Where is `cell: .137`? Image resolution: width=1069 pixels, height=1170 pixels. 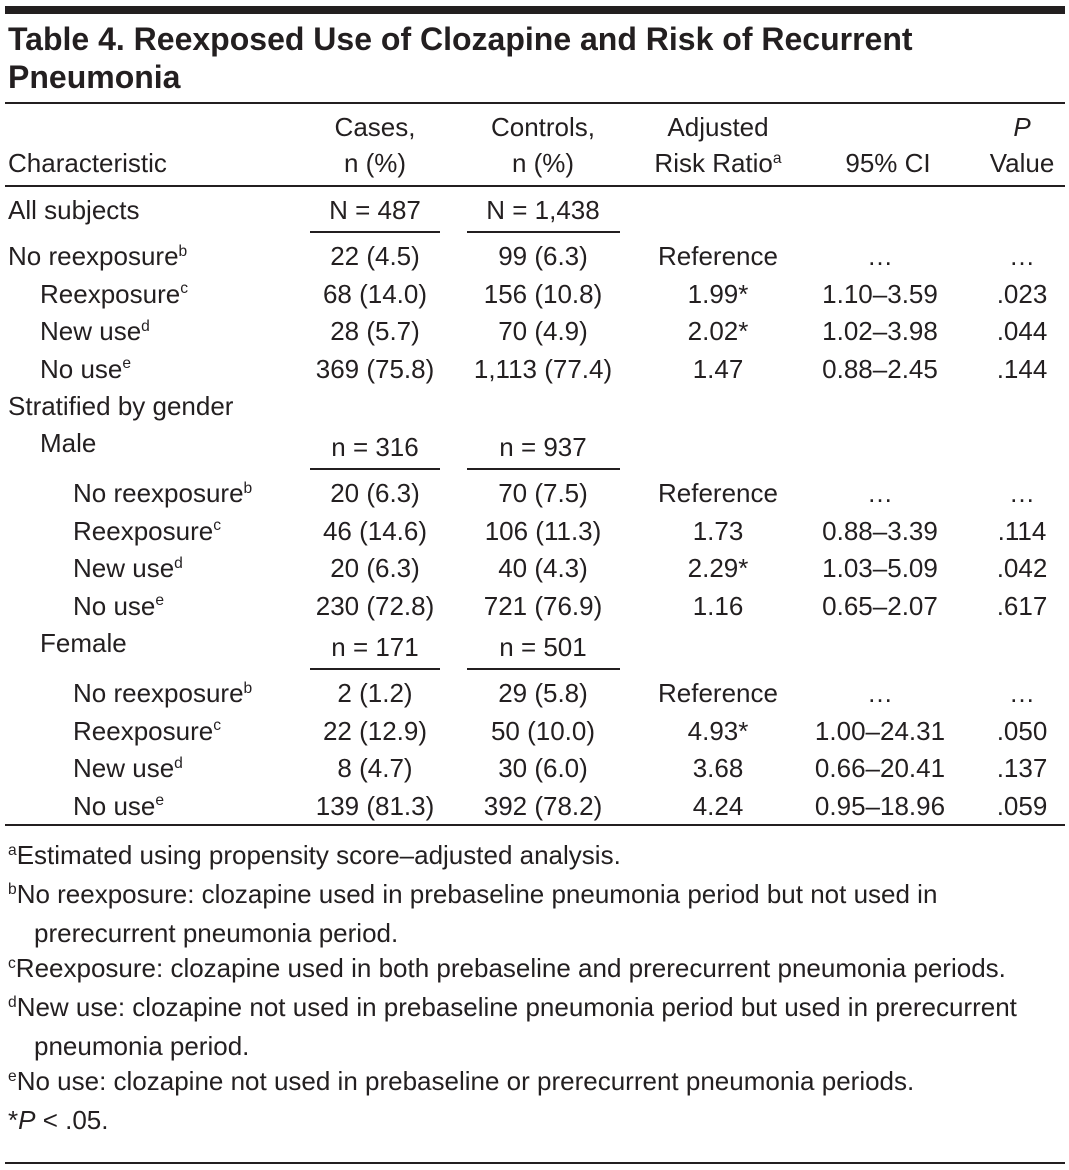 cell: .137 is located at coordinates (1022, 768).